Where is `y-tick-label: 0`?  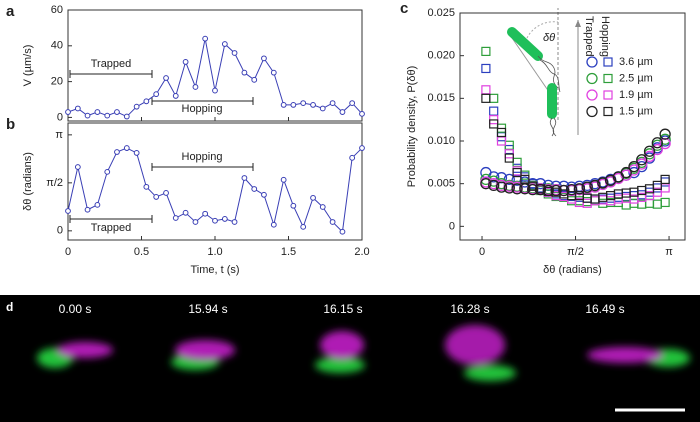
y-tick-label: 0 is located at coordinates (452, 226).